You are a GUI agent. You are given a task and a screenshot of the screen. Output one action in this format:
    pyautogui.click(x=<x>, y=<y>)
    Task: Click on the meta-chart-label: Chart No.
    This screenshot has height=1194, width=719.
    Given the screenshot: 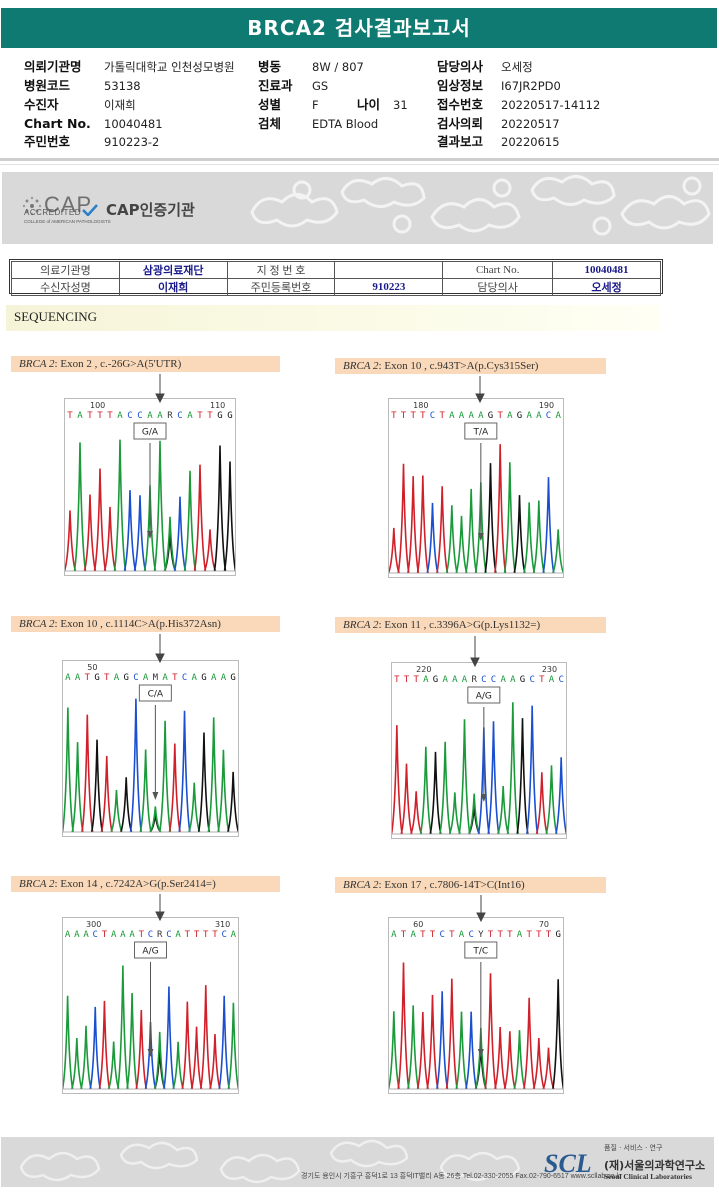 What is the action you would take?
    pyautogui.click(x=498, y=270)
    